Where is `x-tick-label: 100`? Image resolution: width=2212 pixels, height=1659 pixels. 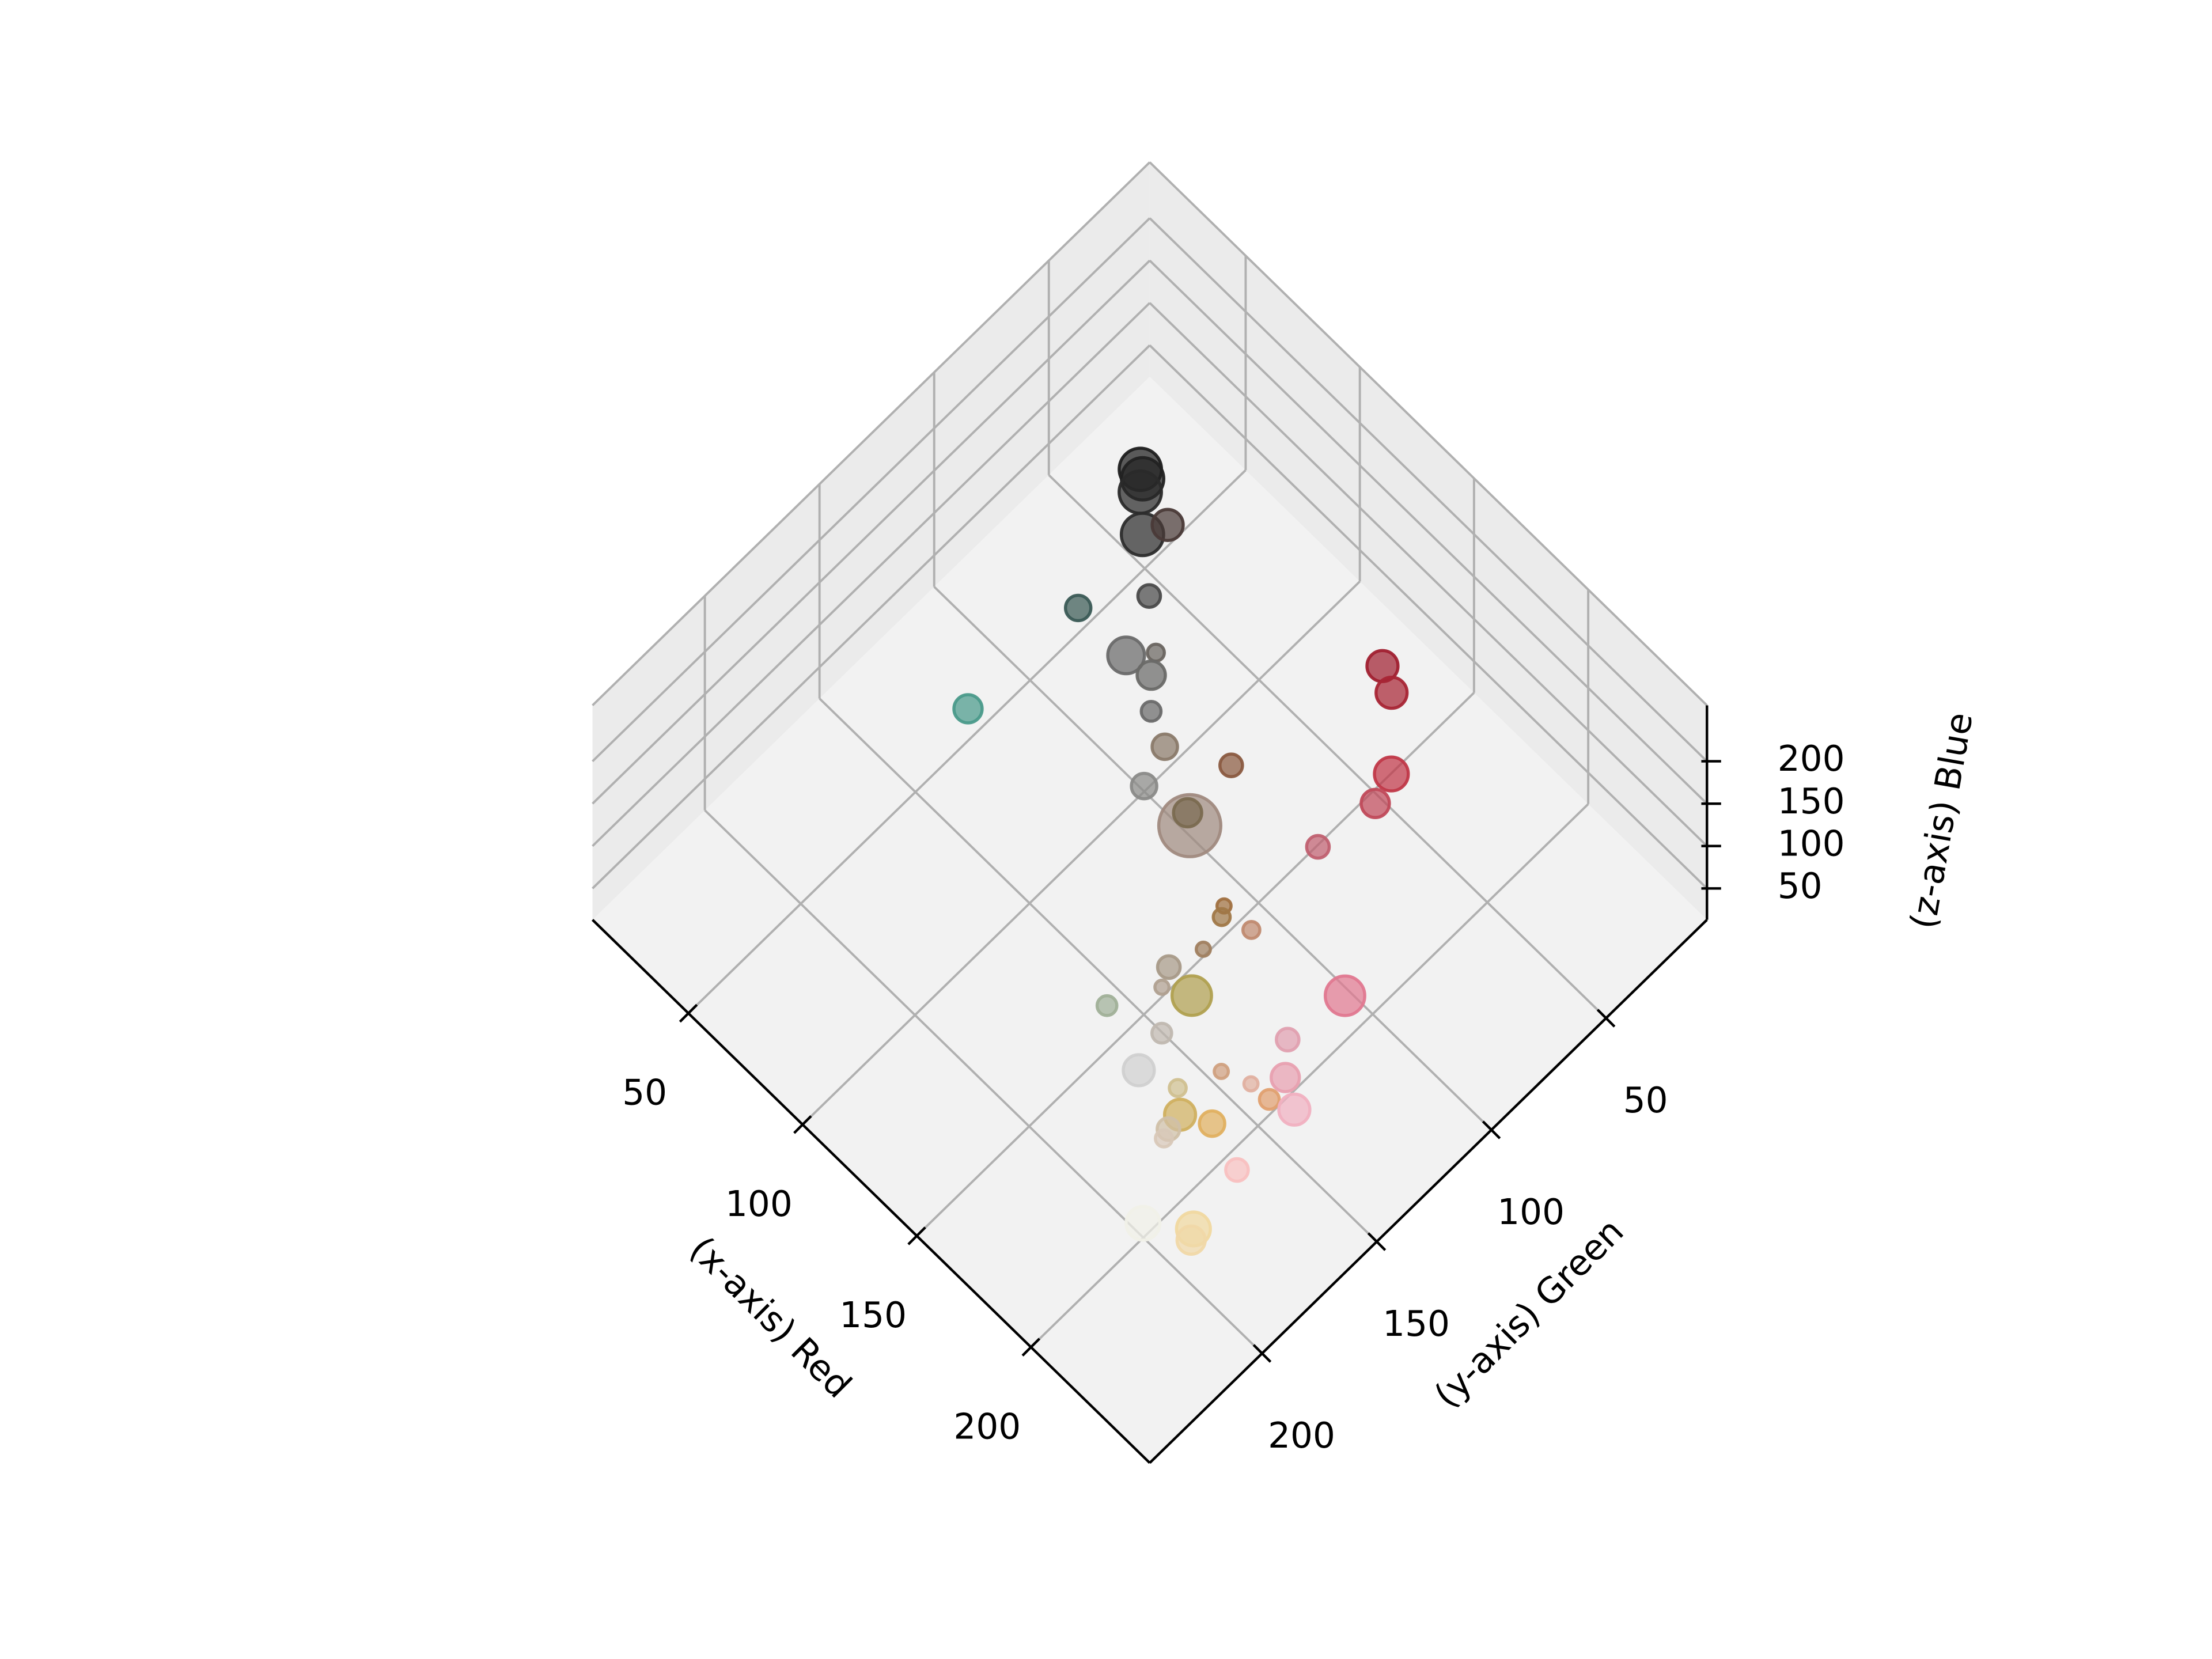 x-tick-label: 100 is located at coordinates (759, 1204).